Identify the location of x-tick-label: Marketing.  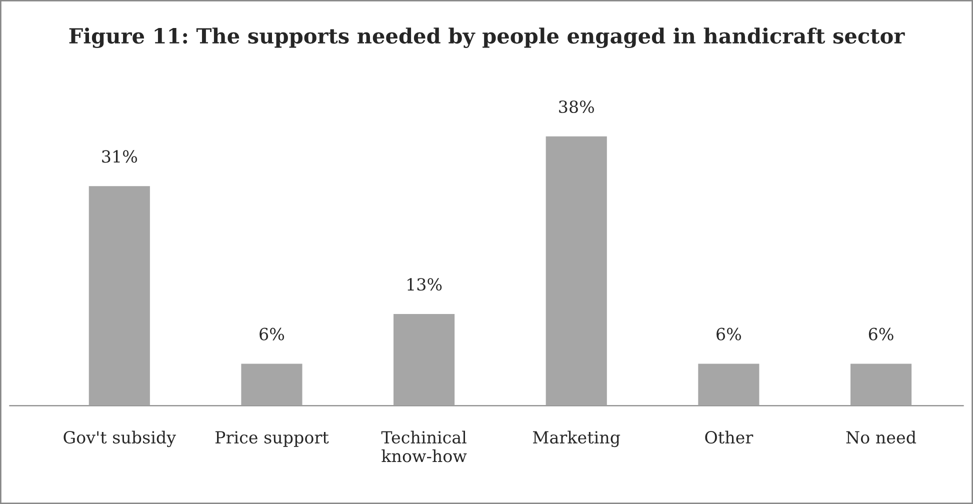
(576, 439).